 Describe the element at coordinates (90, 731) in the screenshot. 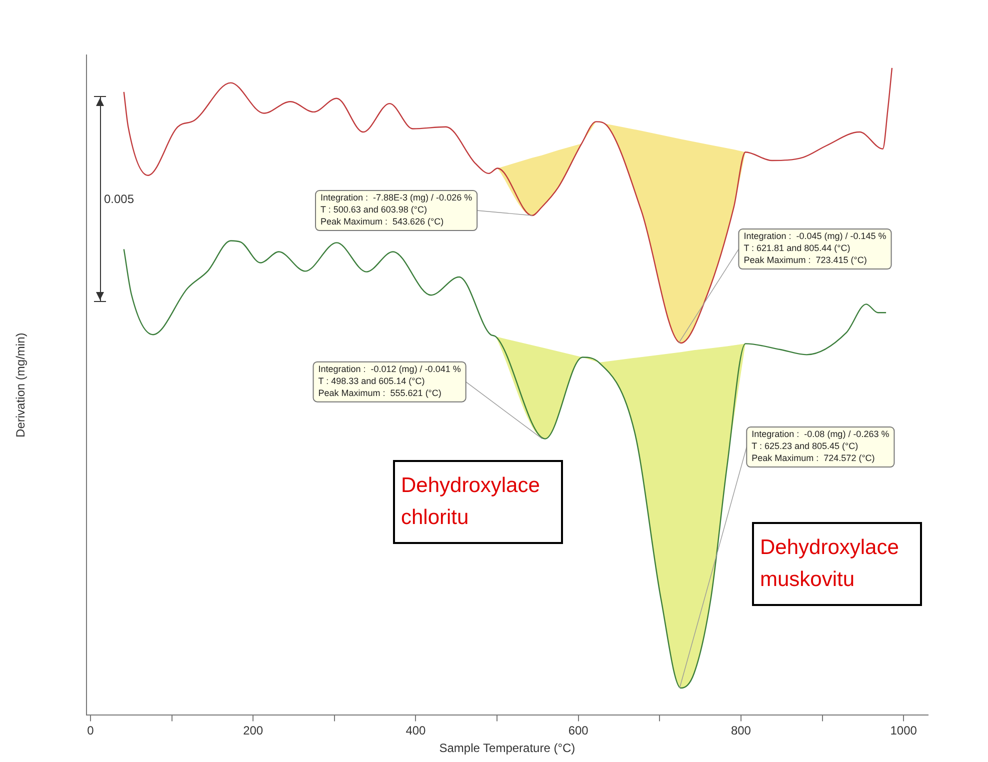

I see `x-tick-label: 0` at that location.